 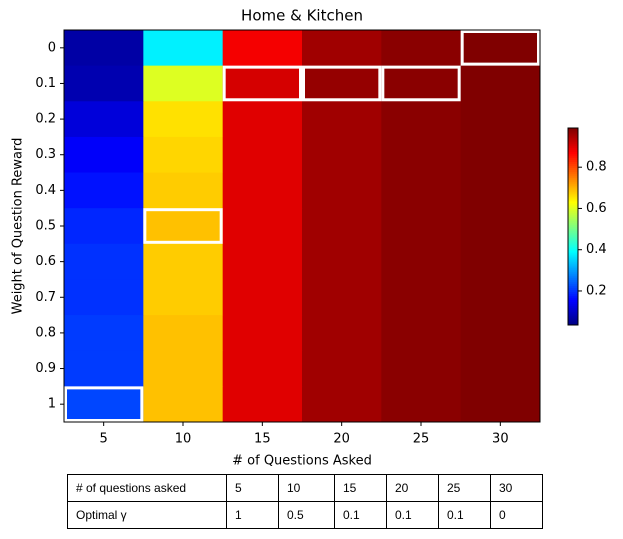 I want to click on y-tick-label: 0.6, so click(x=45, y=261).